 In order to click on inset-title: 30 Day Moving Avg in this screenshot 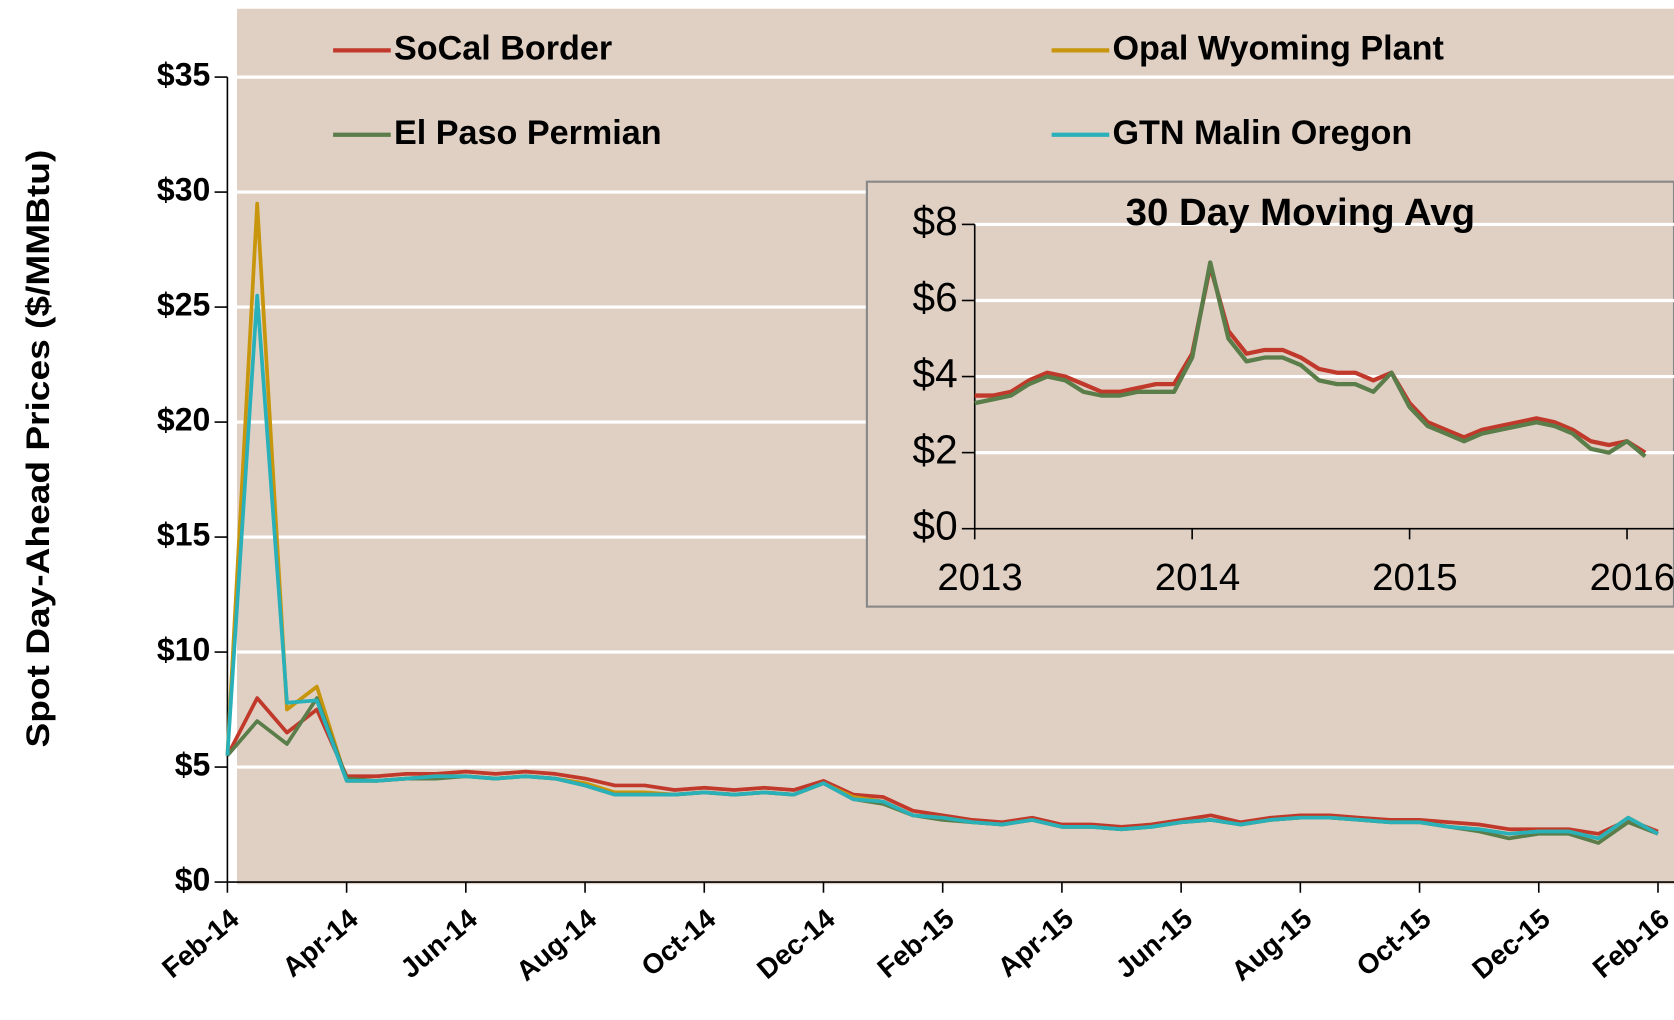, I will do `click(1300, 212)`.